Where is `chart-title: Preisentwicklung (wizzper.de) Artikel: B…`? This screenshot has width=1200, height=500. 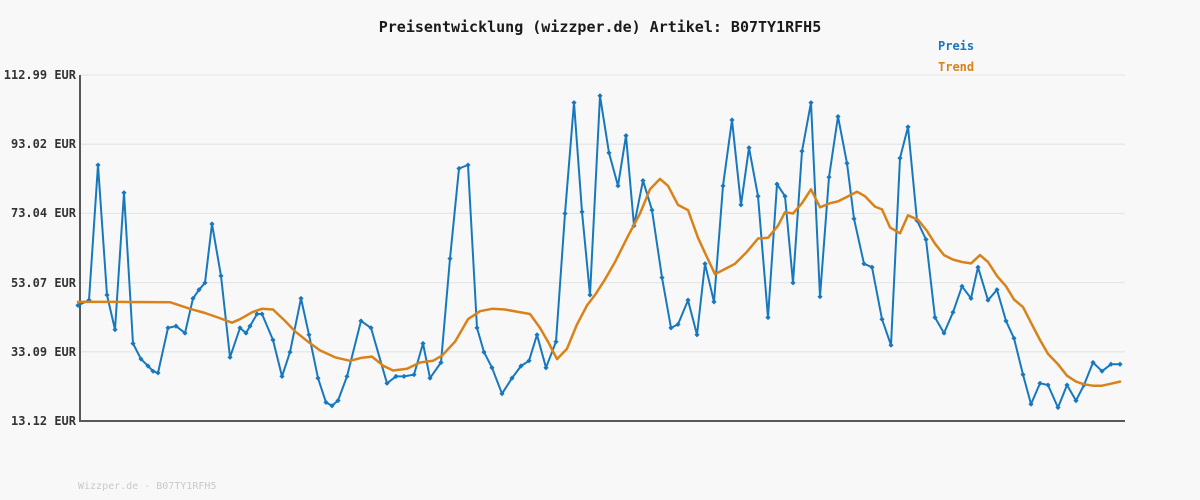
chart-title: Preisentwicklung (wizzper.de) Artikel: B… is located at coordinates (600, 27).